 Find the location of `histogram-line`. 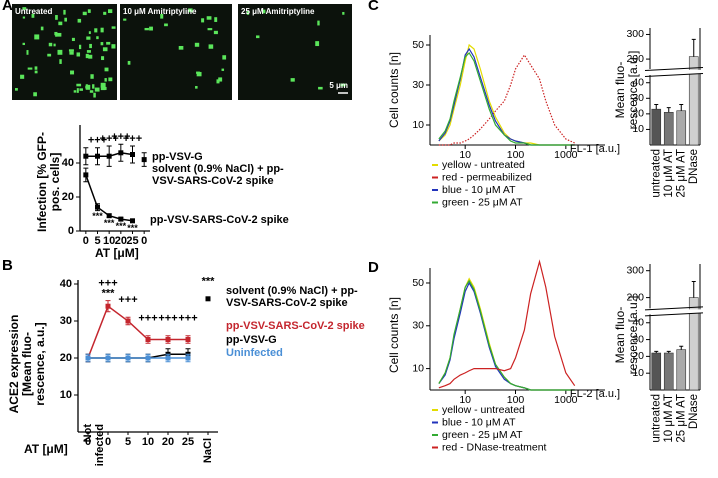

histogram-line is located at coordinates (506, 335).